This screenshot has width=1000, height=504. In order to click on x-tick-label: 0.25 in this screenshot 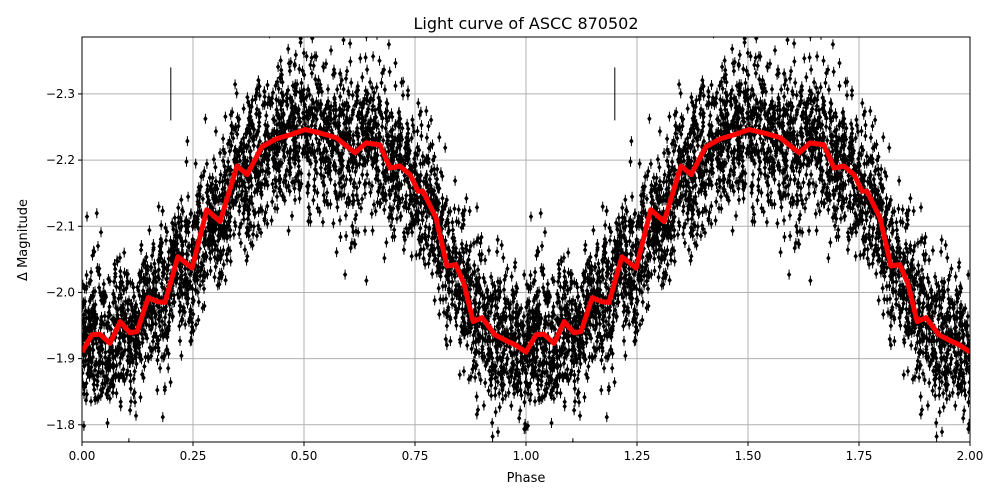, I will do `click(193, 456)`.